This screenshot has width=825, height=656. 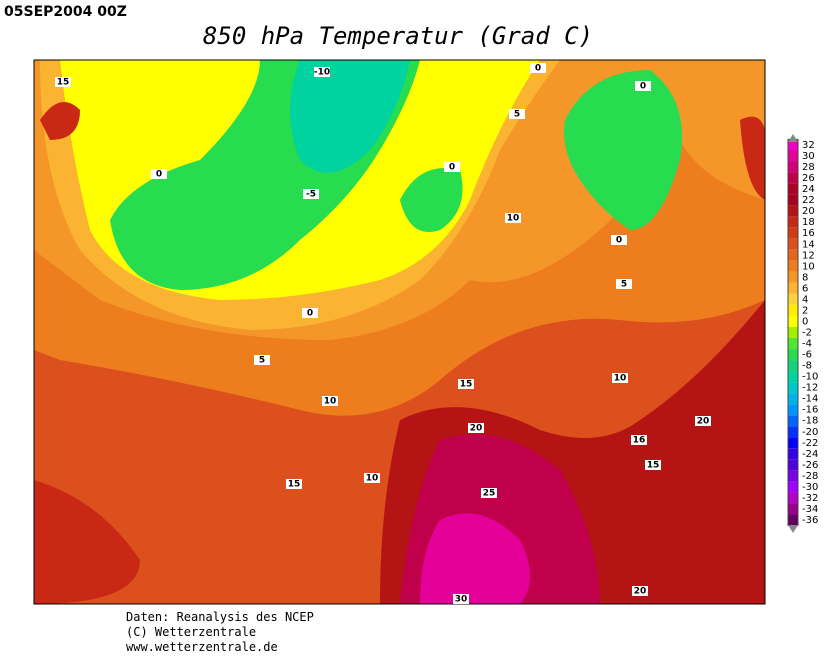 What do you see at coordinates (810, 498) in the screenshot?
I see `colorbar-tick-label: -32` at bounding box center [810, 498].